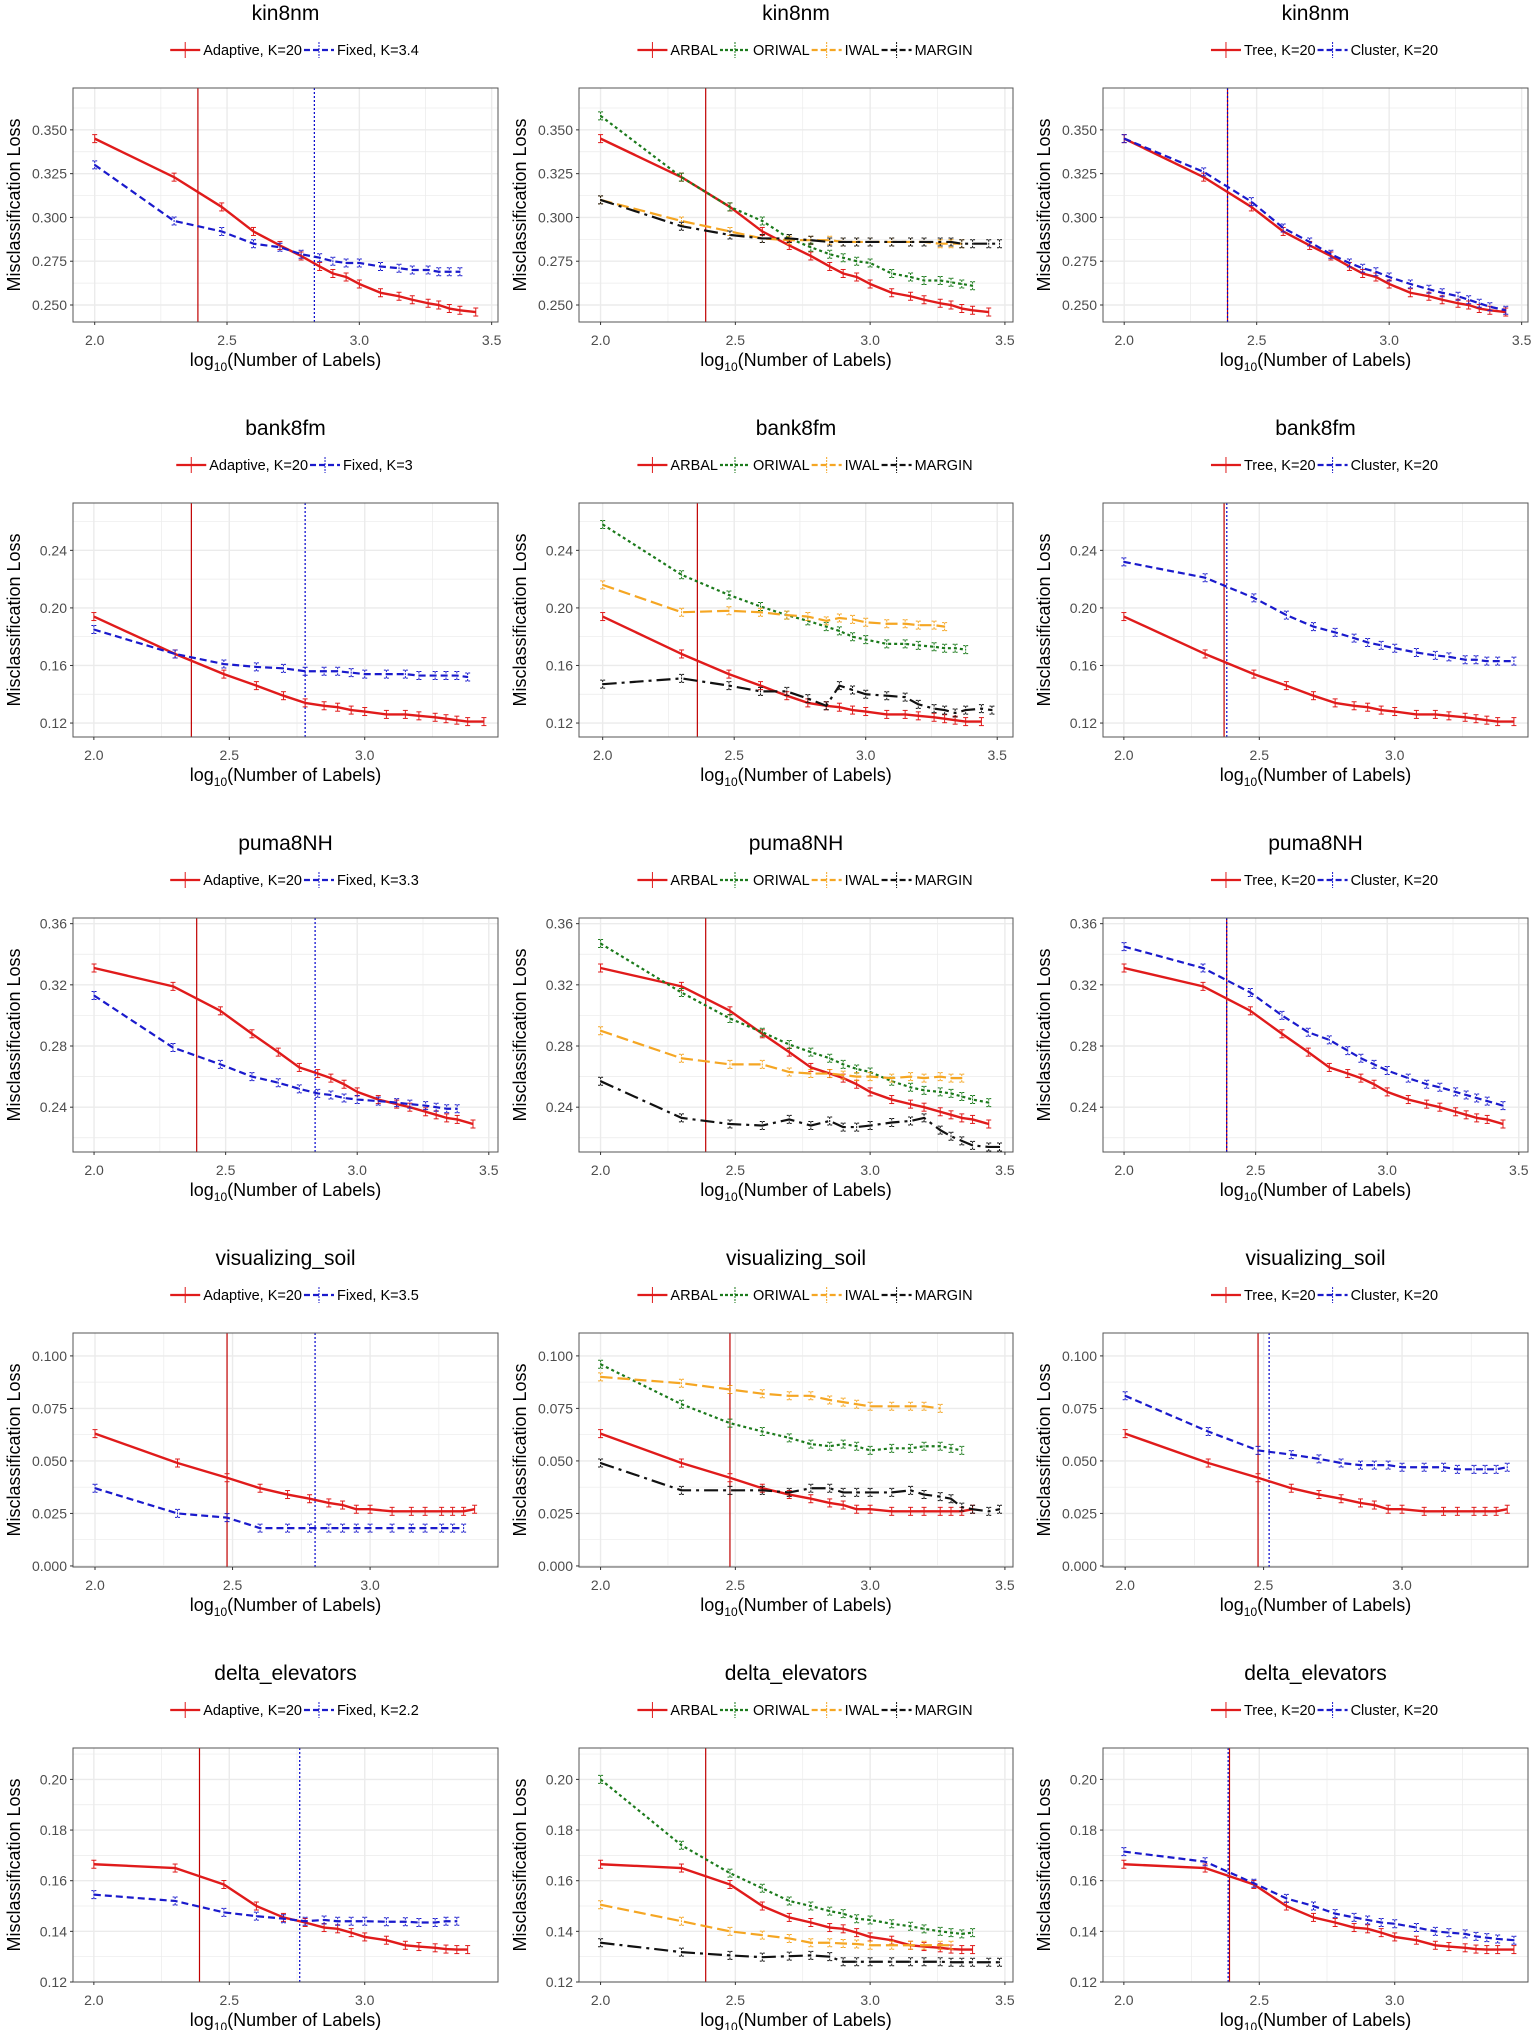  I want to click on legend-label: Fixed, K=3, so click(378, 466).